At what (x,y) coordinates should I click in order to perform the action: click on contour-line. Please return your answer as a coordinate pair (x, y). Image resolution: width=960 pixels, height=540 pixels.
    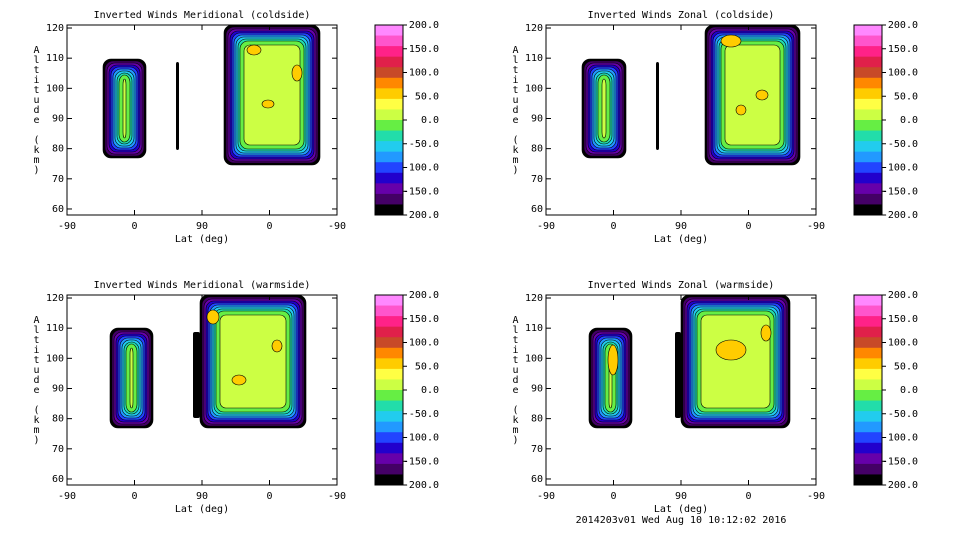
    Looking at the image, I should click on (177, 106).